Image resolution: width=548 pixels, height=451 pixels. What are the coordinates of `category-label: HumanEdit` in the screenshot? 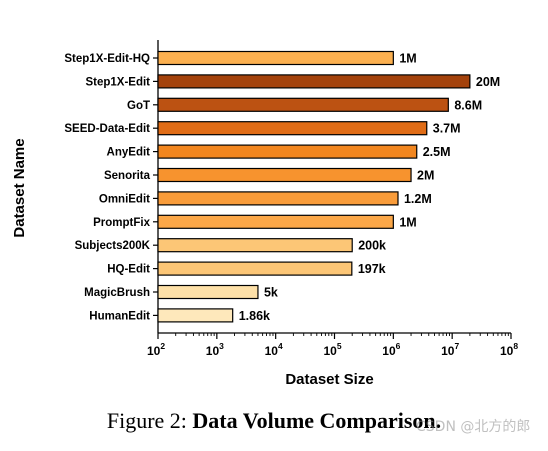 It's located at (119, 316).